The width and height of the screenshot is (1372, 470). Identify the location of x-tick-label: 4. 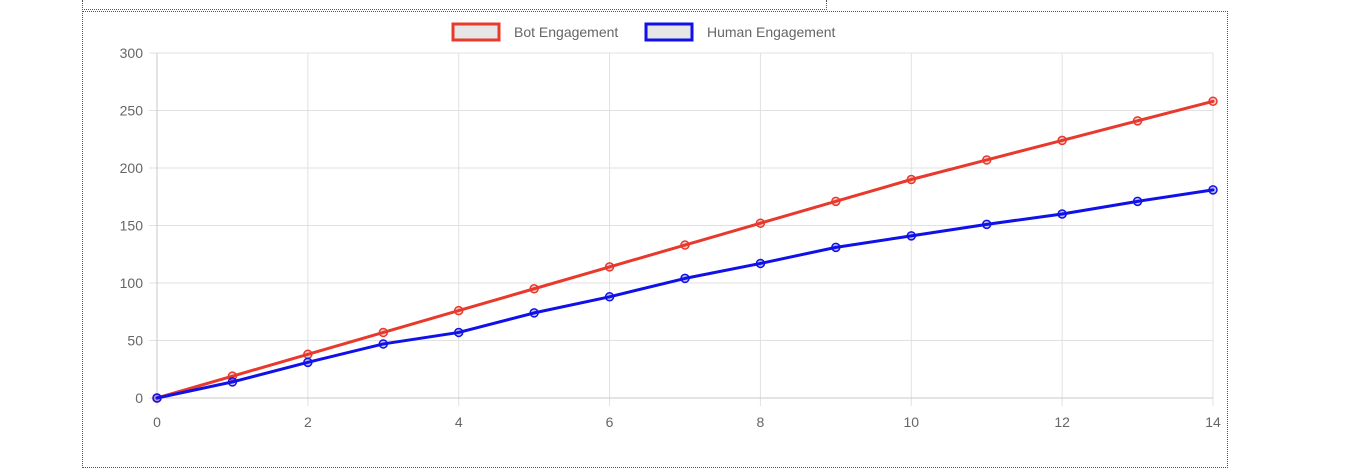
(459, 422).